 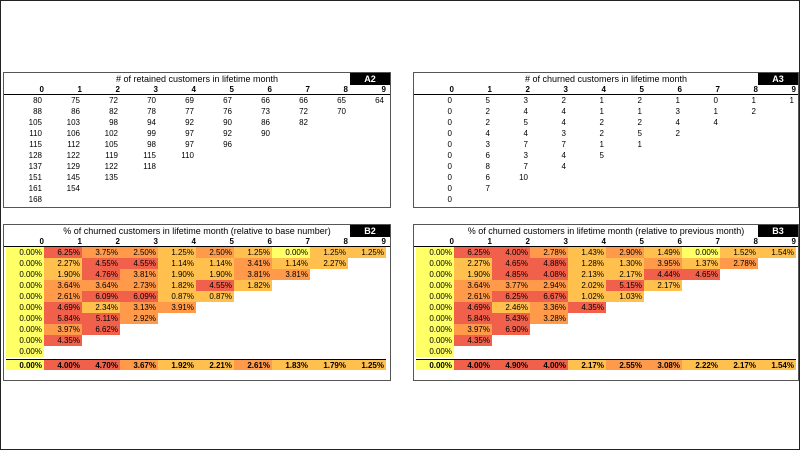 I want to click on table-cell: 10, so click(x=523, y=177).